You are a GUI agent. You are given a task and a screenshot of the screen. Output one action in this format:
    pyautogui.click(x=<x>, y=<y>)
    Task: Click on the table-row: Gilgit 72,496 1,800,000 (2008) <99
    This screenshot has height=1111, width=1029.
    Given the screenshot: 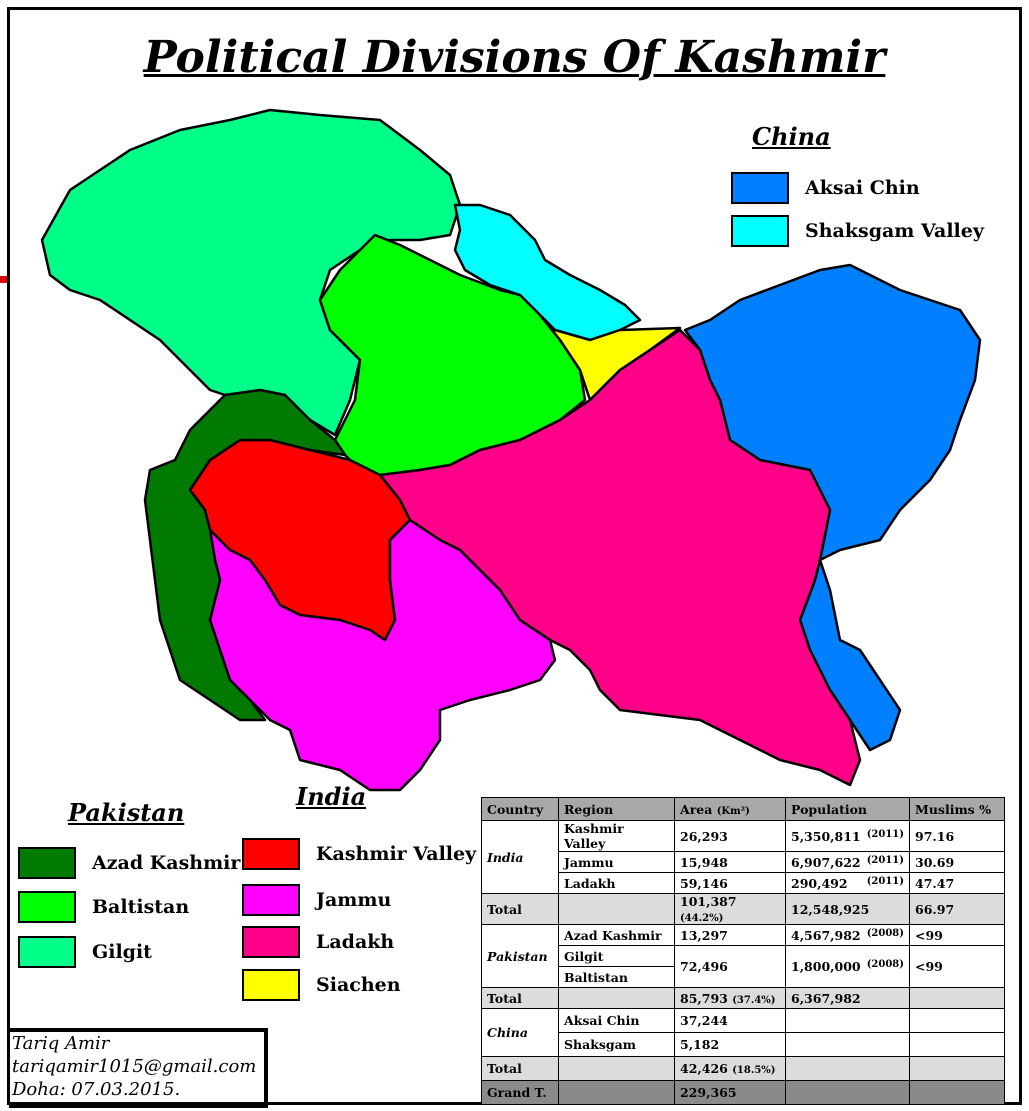 What is the action you would take?
    pyautogui.click(x=743, y=966)
    